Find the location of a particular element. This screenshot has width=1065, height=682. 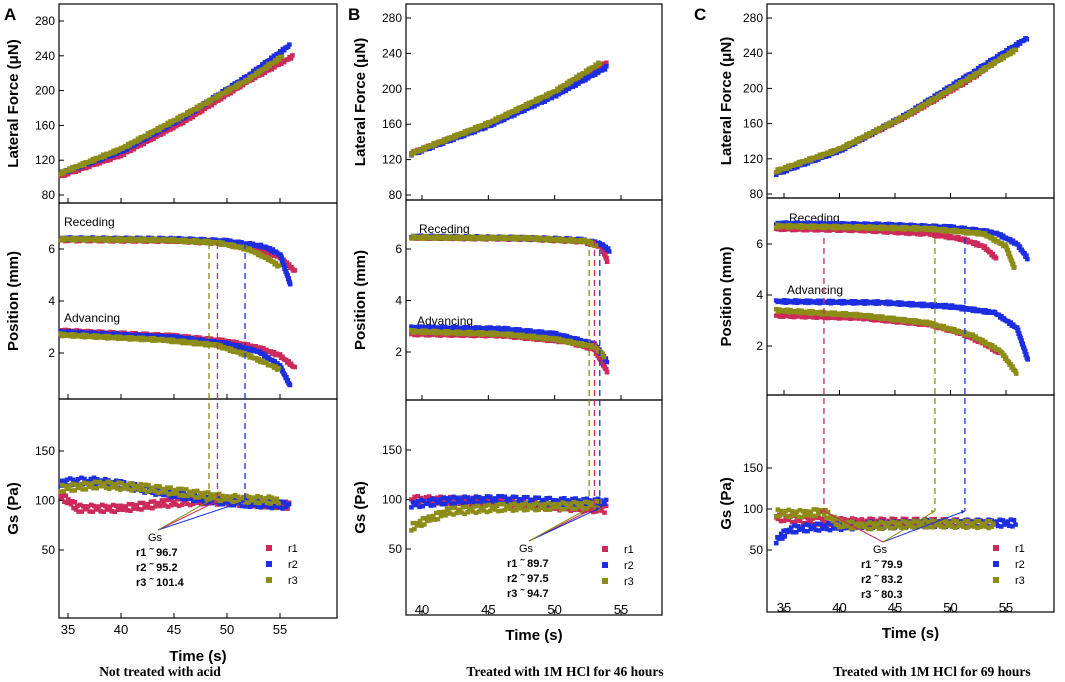

gs-annotation-value: r1 ˜ 79.9 is located at coordinates (882, 565).